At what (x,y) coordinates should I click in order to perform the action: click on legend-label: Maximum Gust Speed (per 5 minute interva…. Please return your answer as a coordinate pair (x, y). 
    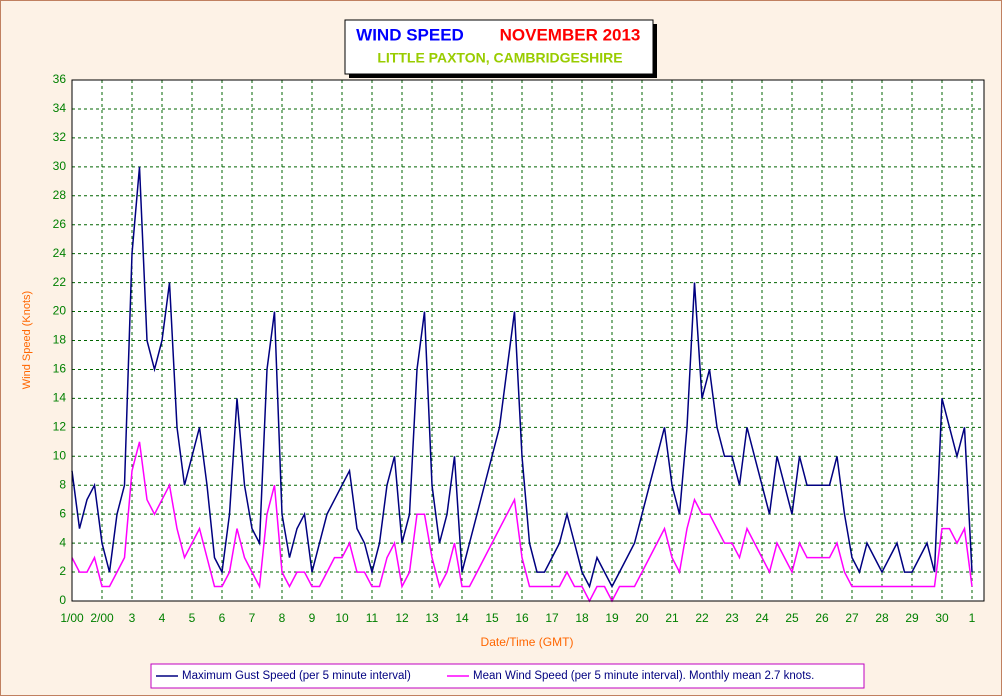
    Looking at the image, I should click on (296, 676).